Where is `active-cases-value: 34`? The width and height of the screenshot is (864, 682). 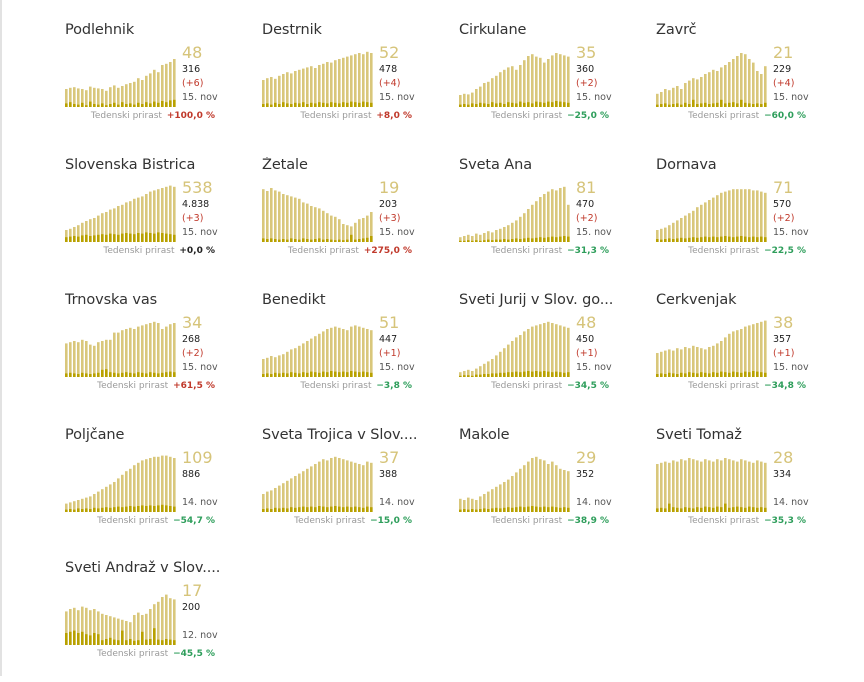
active-cases-value: 34 is located at coordinates (192, 322).